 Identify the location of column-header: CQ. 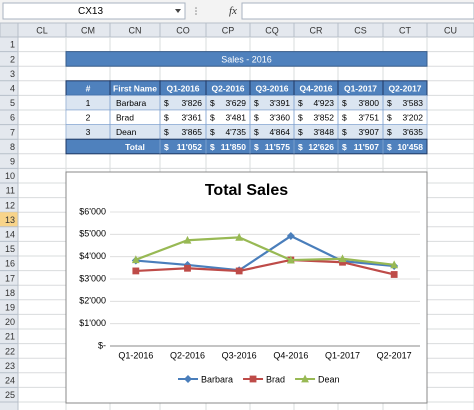
(272, 30).